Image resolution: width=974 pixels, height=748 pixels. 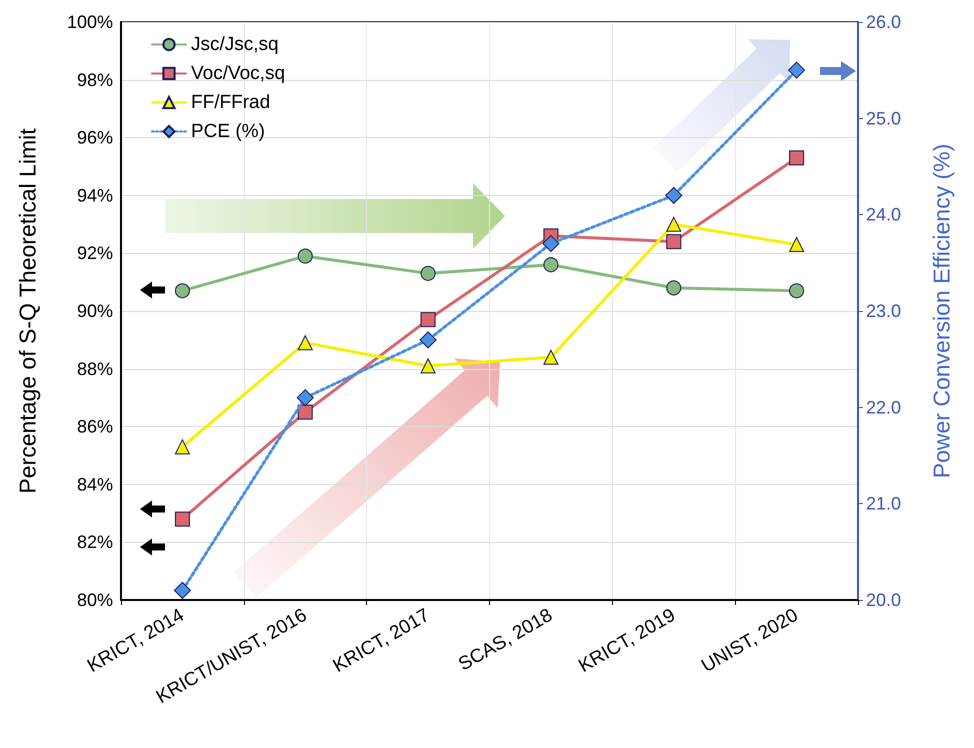 What do you see at coordinates (94, 195) in the screenshot?
I see `y-tick-label: 94%` at bounding box center [94, 195].